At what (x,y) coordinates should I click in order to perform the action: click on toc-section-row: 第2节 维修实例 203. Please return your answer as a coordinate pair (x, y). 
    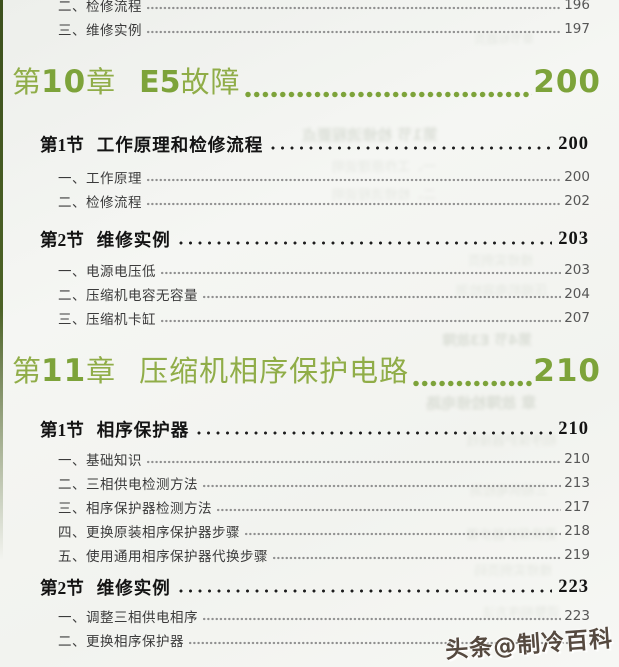
    Looking at the image, I should click on (314, 239).